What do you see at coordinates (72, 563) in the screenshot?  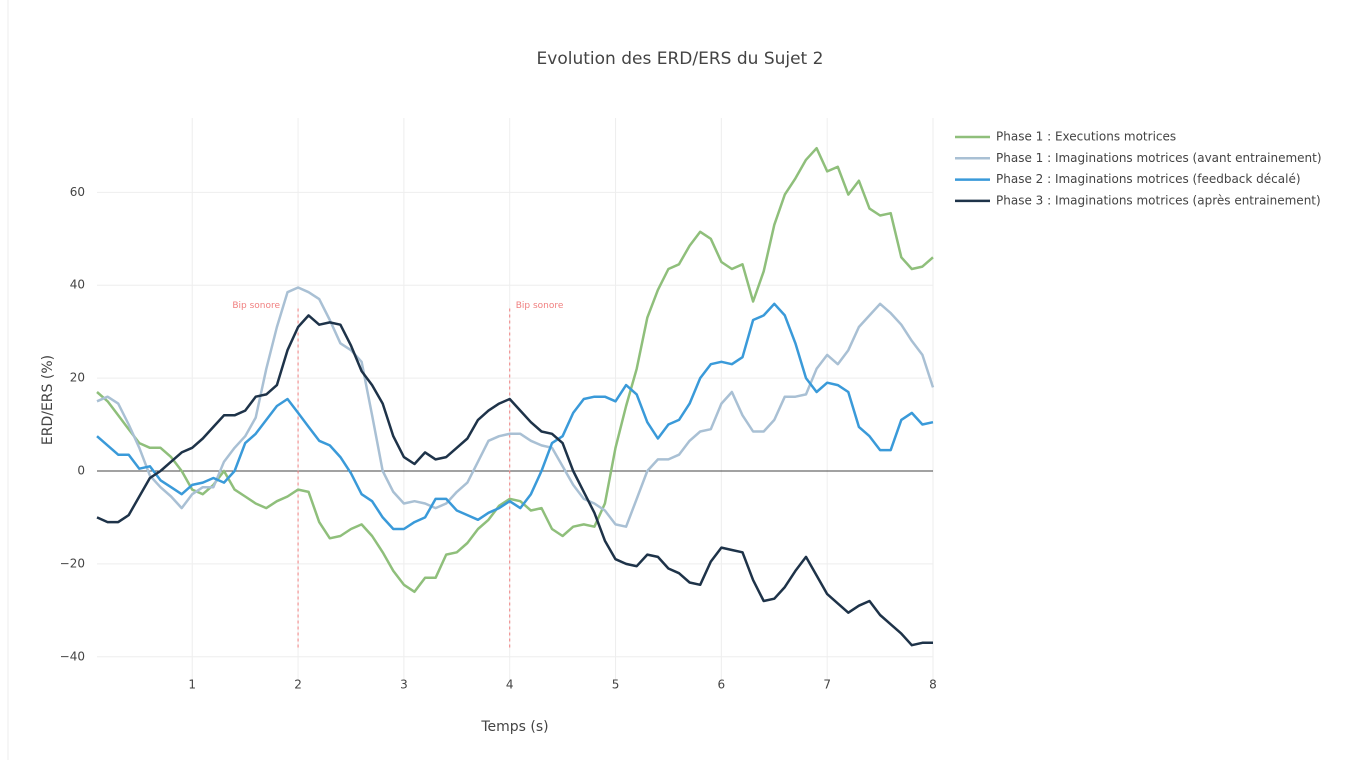 I see `y-tick-label: −20` at bounding box center [72, 563].